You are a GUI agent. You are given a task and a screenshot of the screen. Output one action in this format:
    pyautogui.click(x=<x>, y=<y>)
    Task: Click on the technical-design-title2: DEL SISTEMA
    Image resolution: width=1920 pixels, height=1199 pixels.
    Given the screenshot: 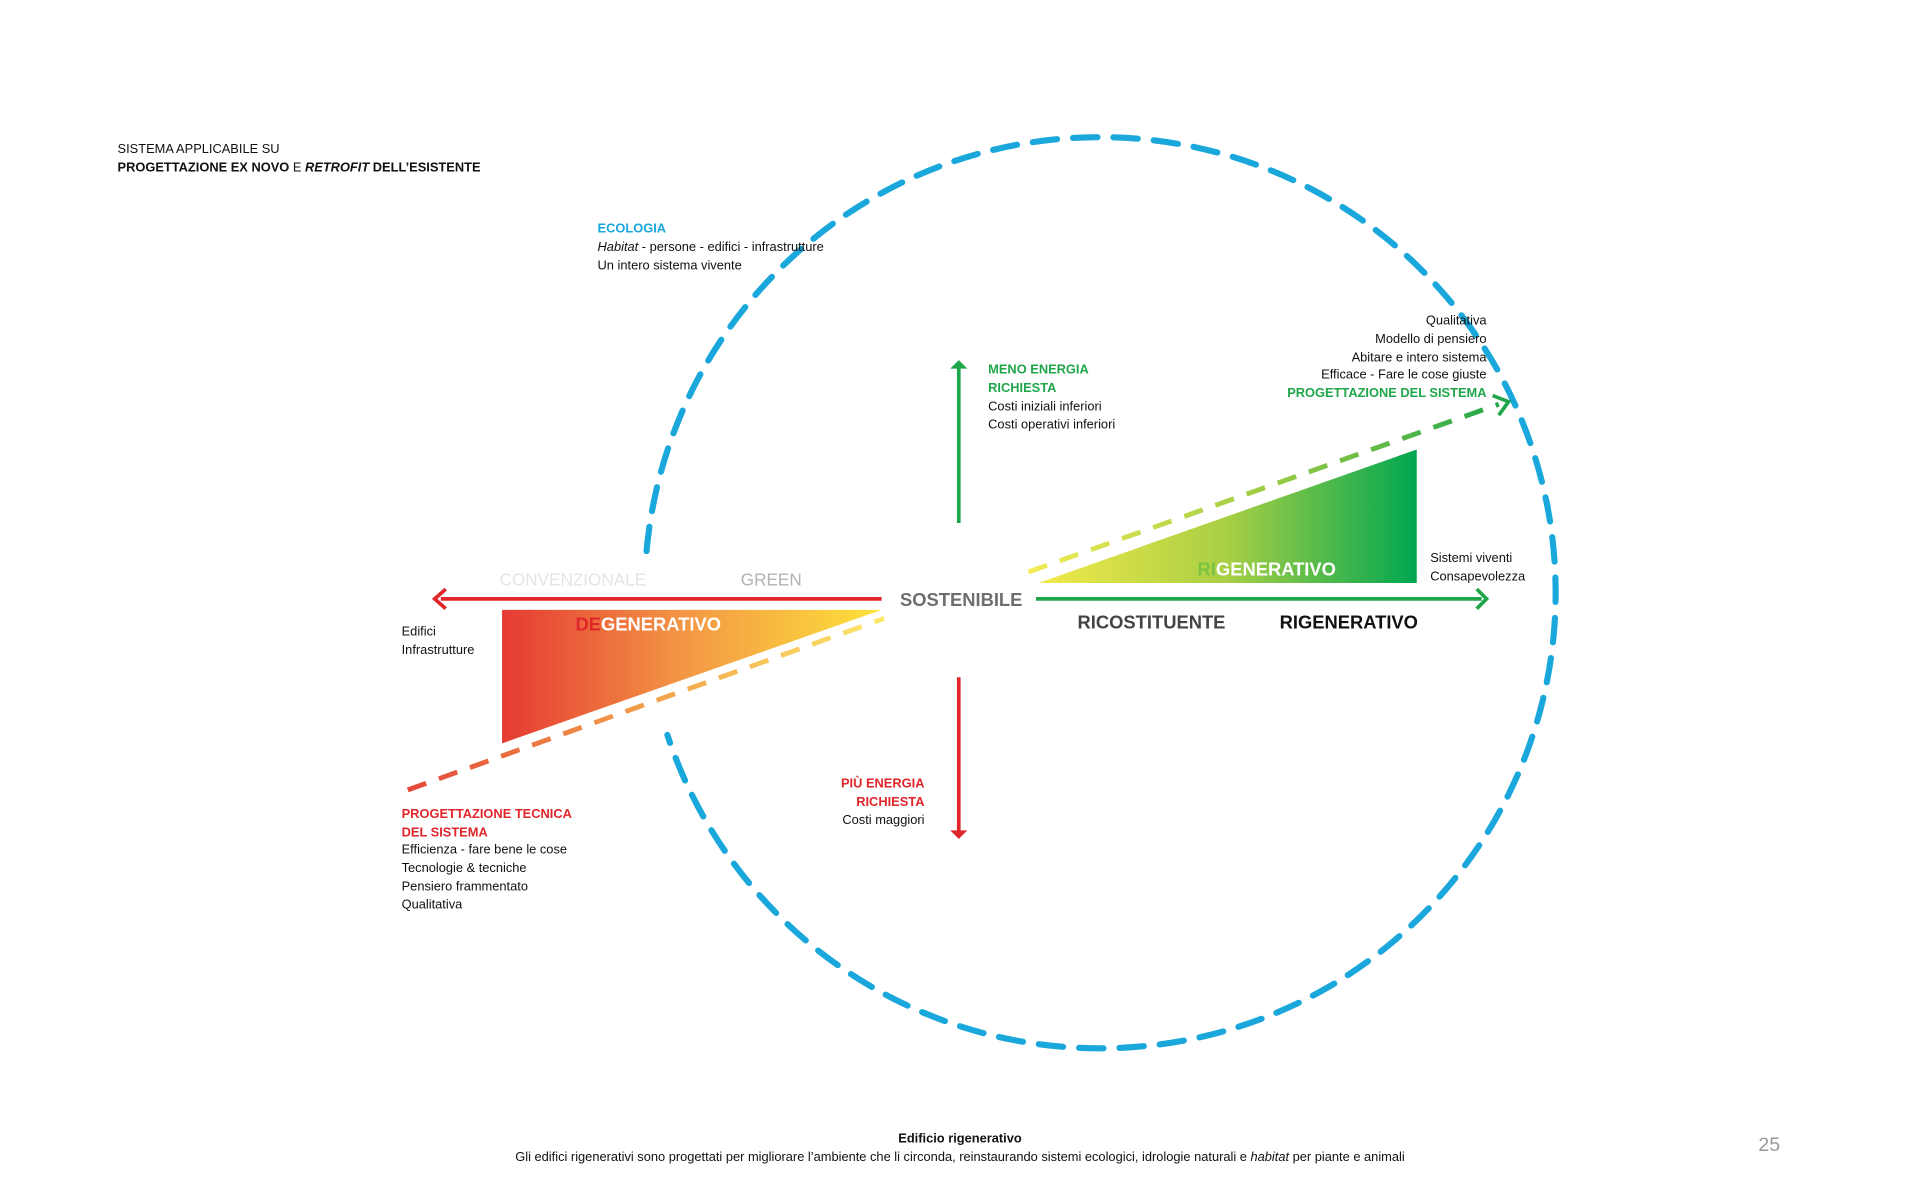 What is the action you would take?
    pyautogui.click(x=445, y=831)
    